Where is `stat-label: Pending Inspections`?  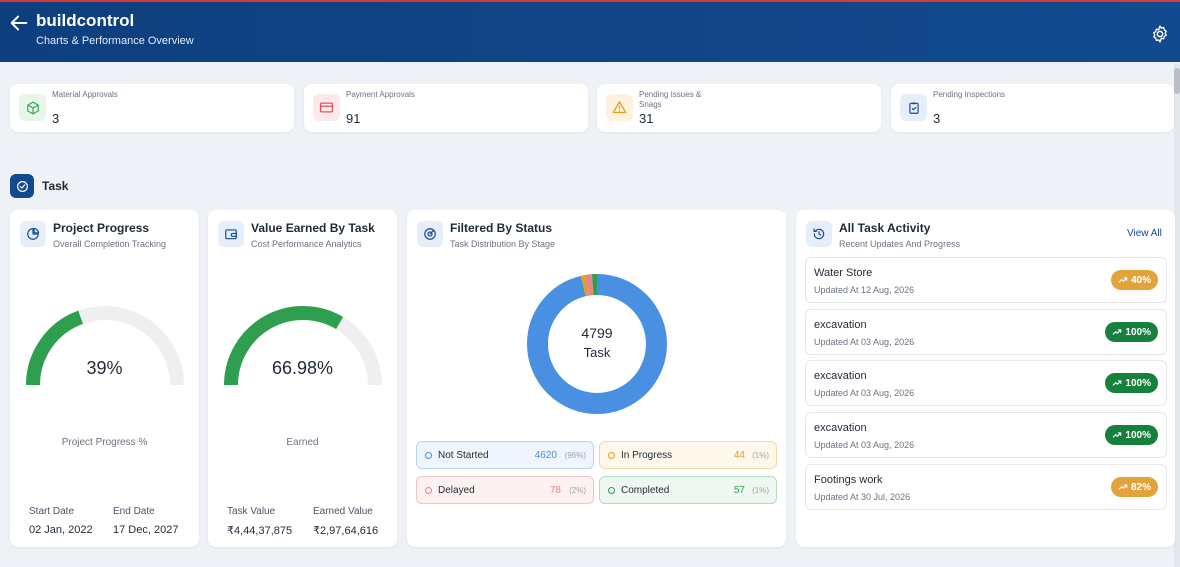
stat-label: Pending Inspections is located at coordinates (969, 94).